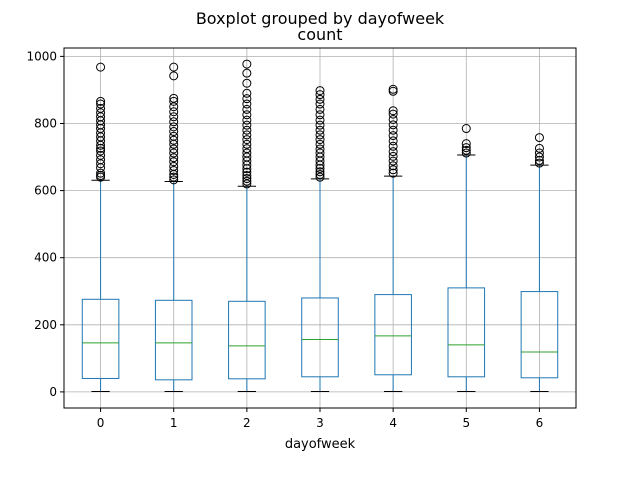  I want to click on x-tick-label: 2, so click(247, 423).